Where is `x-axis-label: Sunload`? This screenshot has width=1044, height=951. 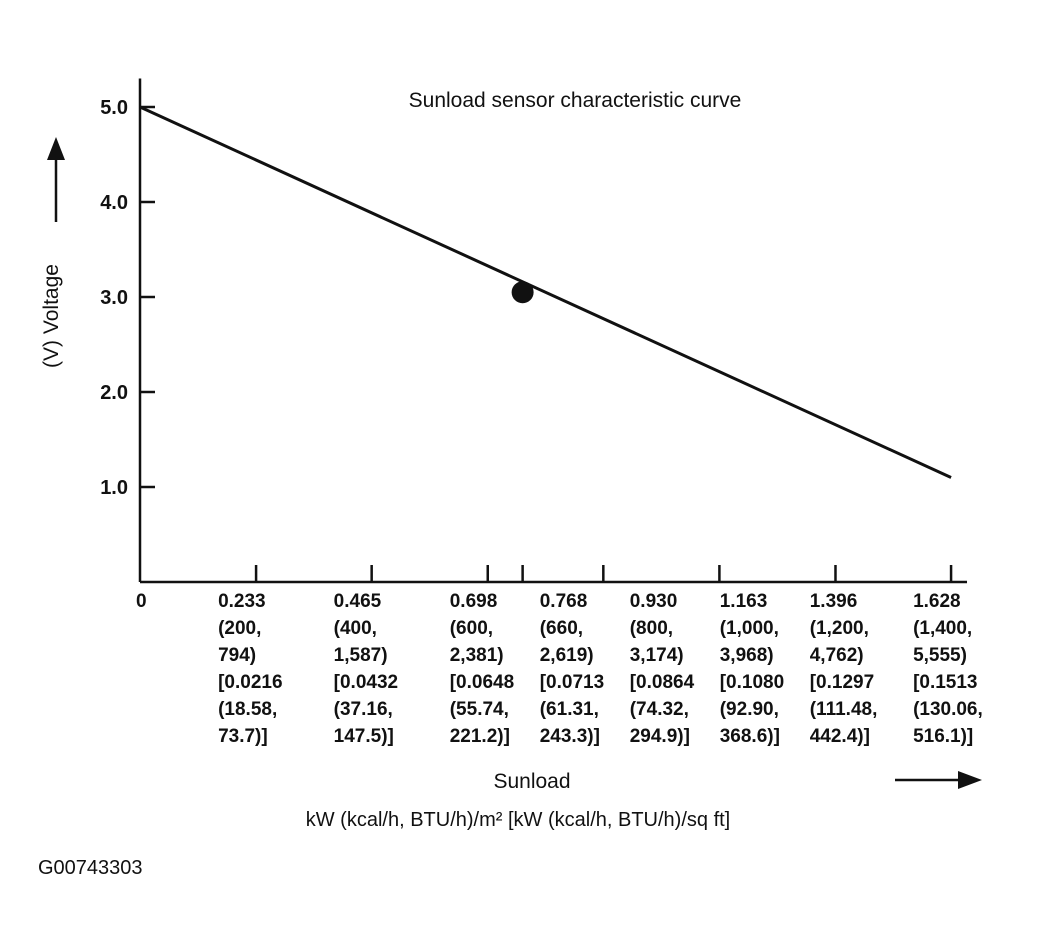
x-axis-label: Sunload is located at coordinates (531, 781).